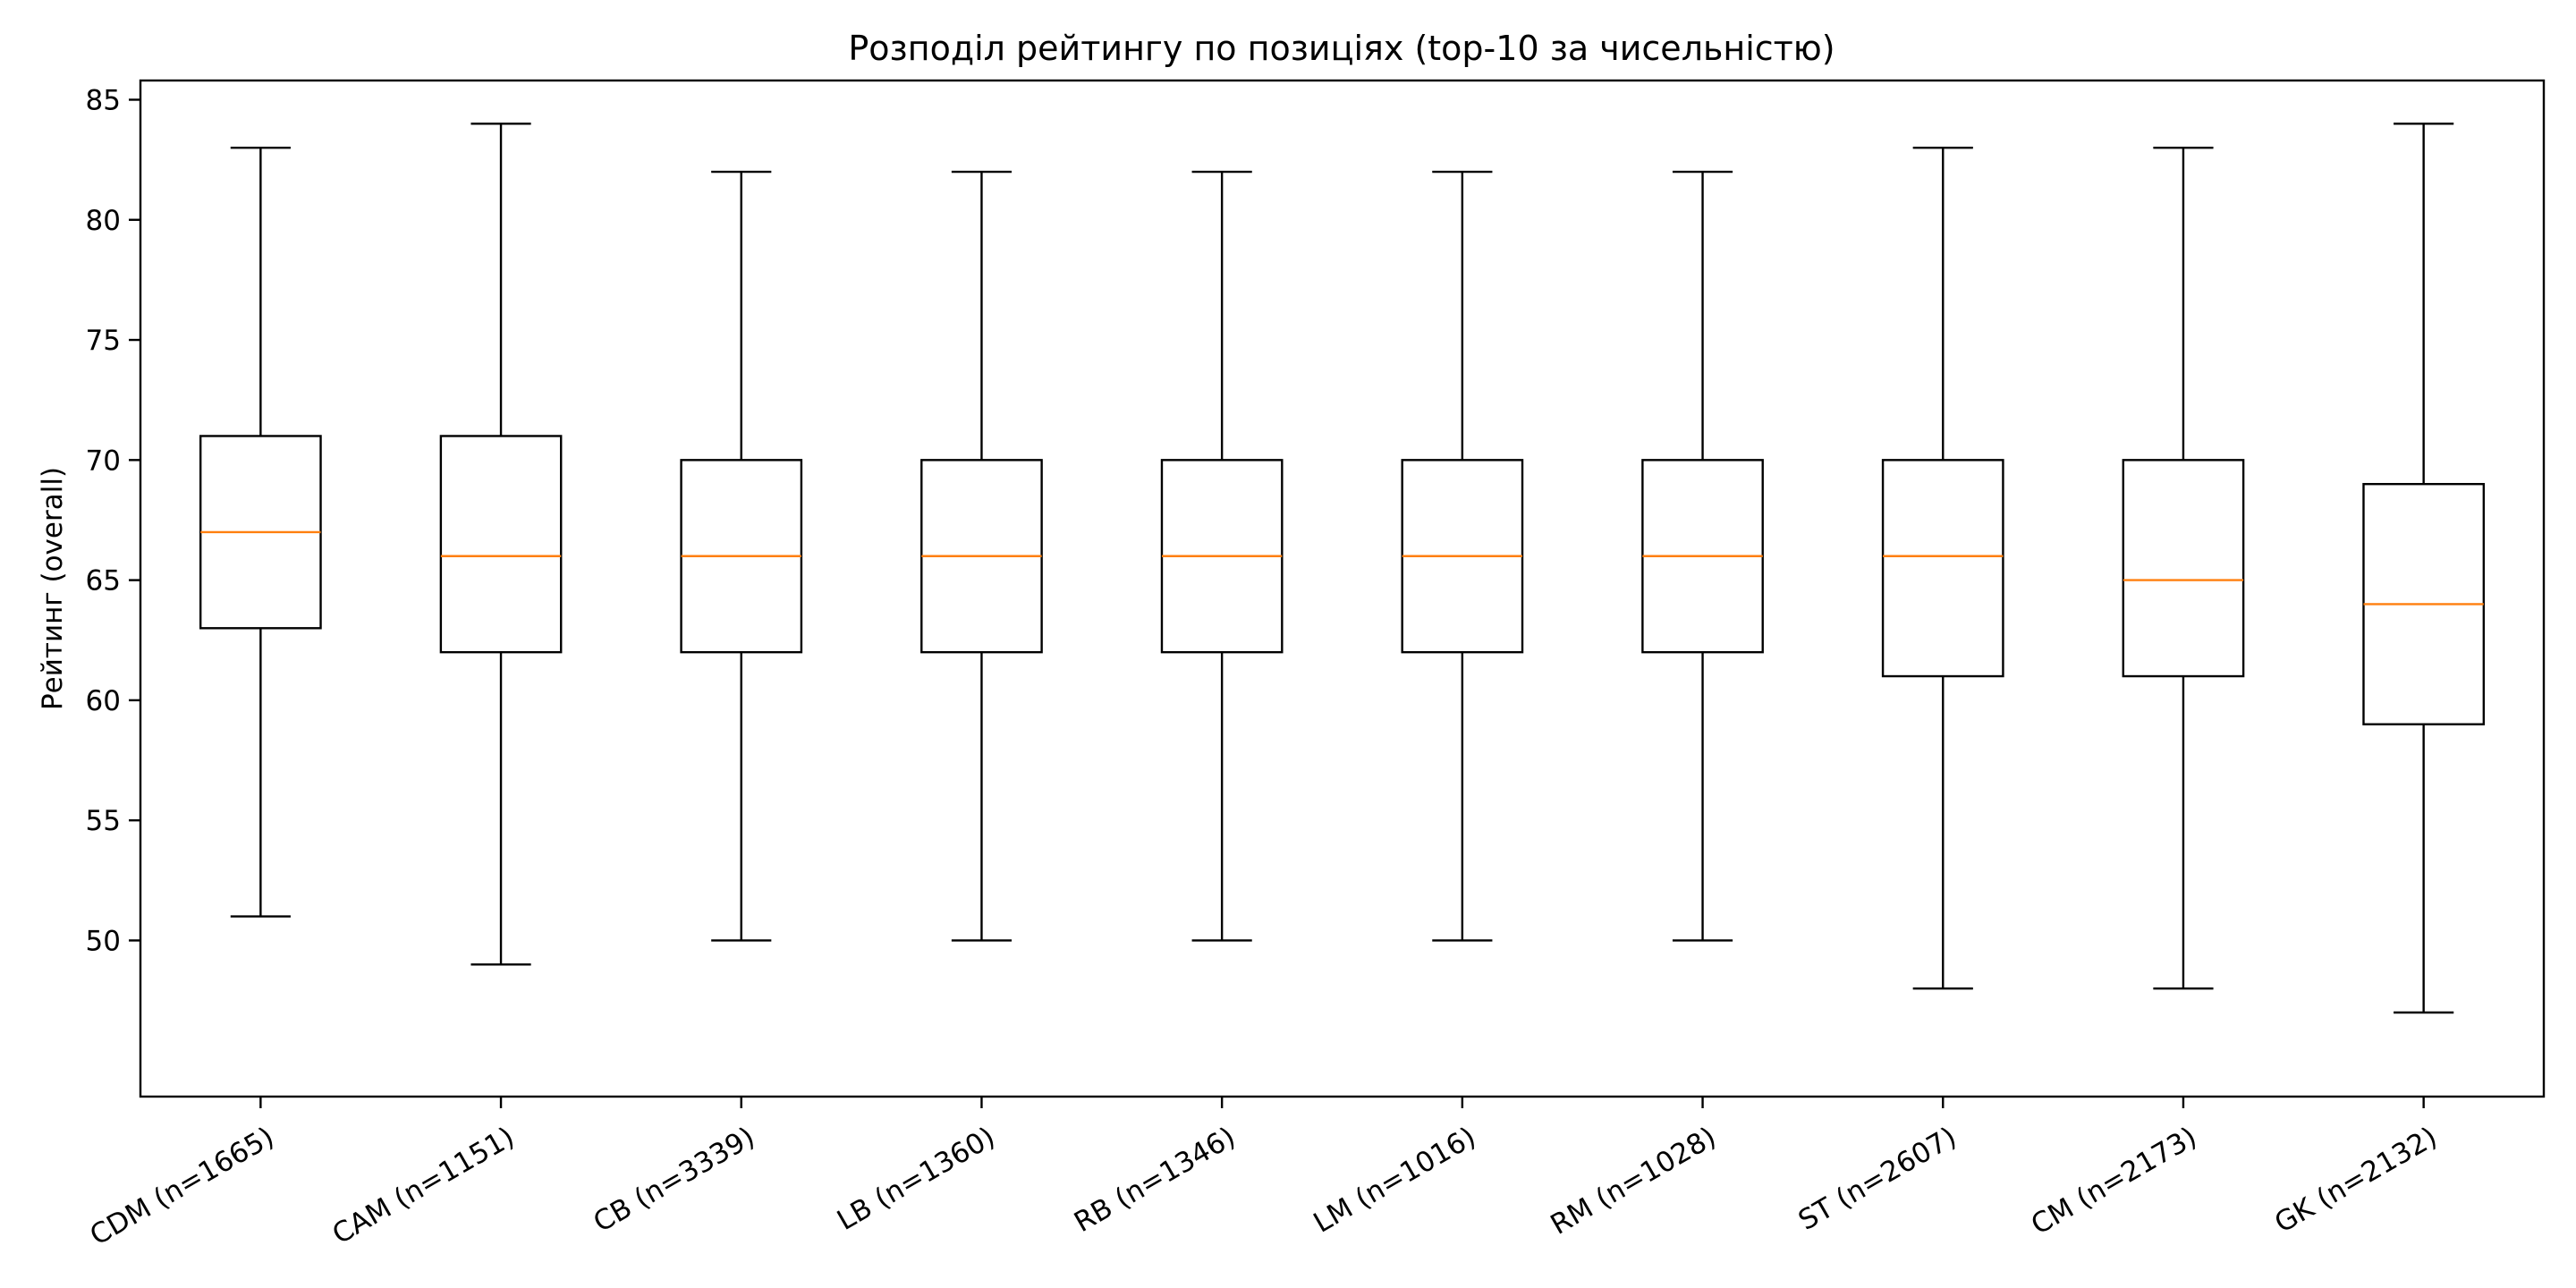 The height and width of the screenshot is (1288, 2576). I want to click on y-tick-label: 85, so click(103, 100).